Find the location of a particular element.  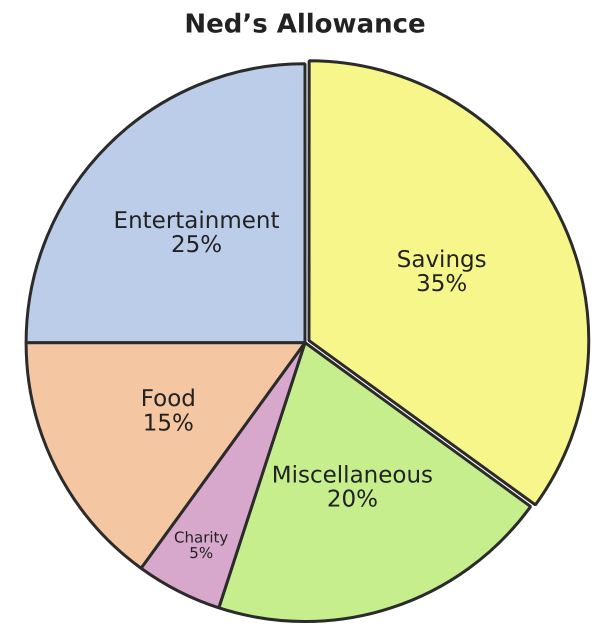

data-label: 25% is located at coordinates (196, 245).